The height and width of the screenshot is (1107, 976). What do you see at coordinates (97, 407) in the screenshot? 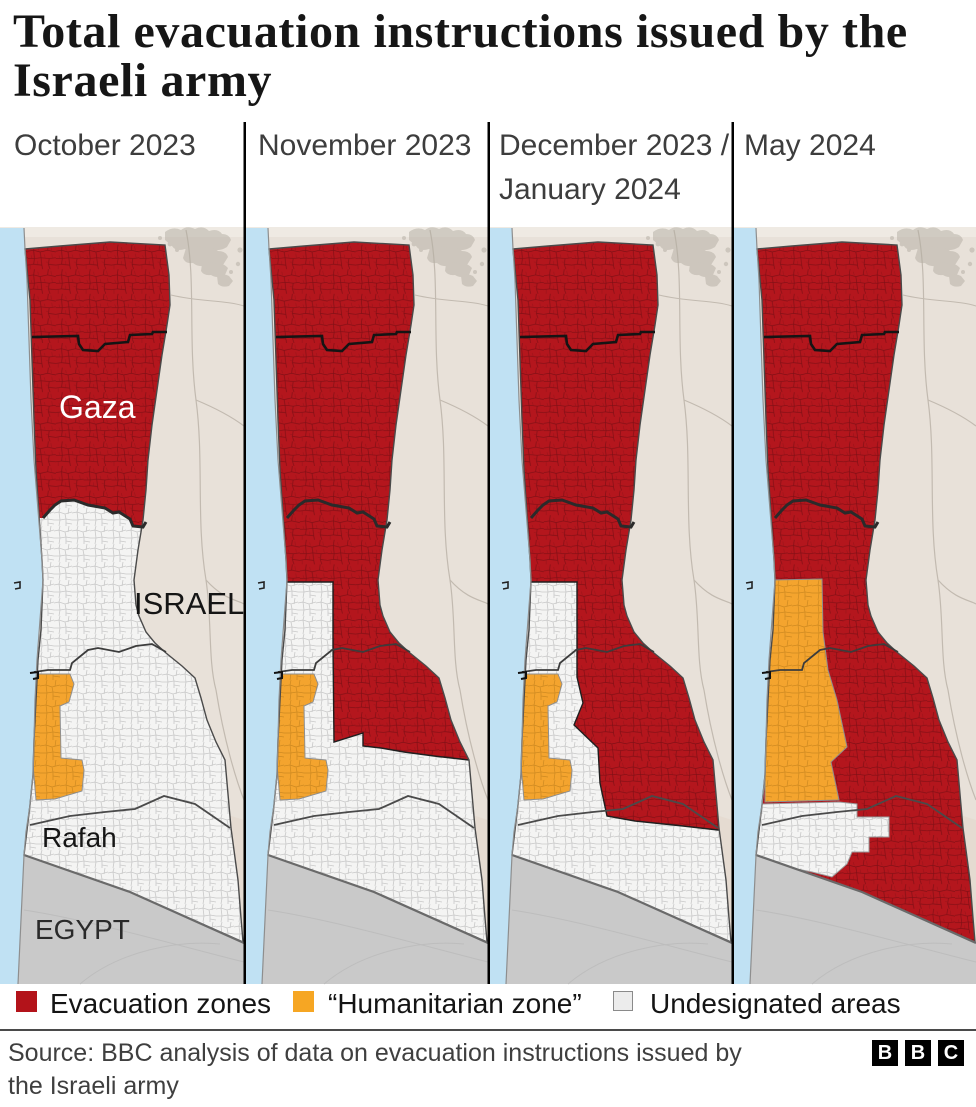
I see `svg-text: Gaza` at bounding box center [97, 407].